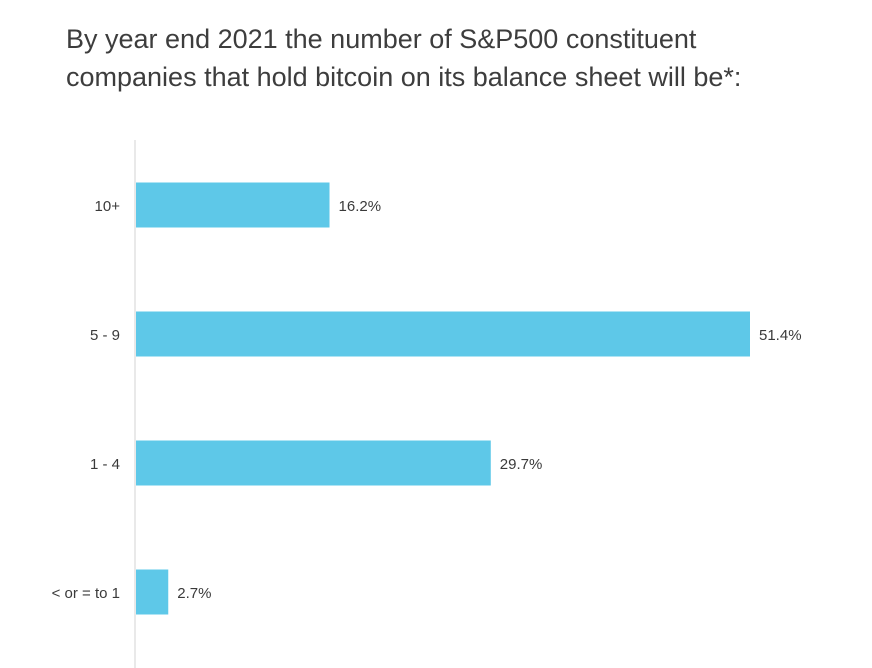 The height and width of the screenshot is (668, 872). What do you see at coordinates (105, 335) in the screenshot?
I see `category-label-1: 5 - 9` at bounding box center [105, 335].